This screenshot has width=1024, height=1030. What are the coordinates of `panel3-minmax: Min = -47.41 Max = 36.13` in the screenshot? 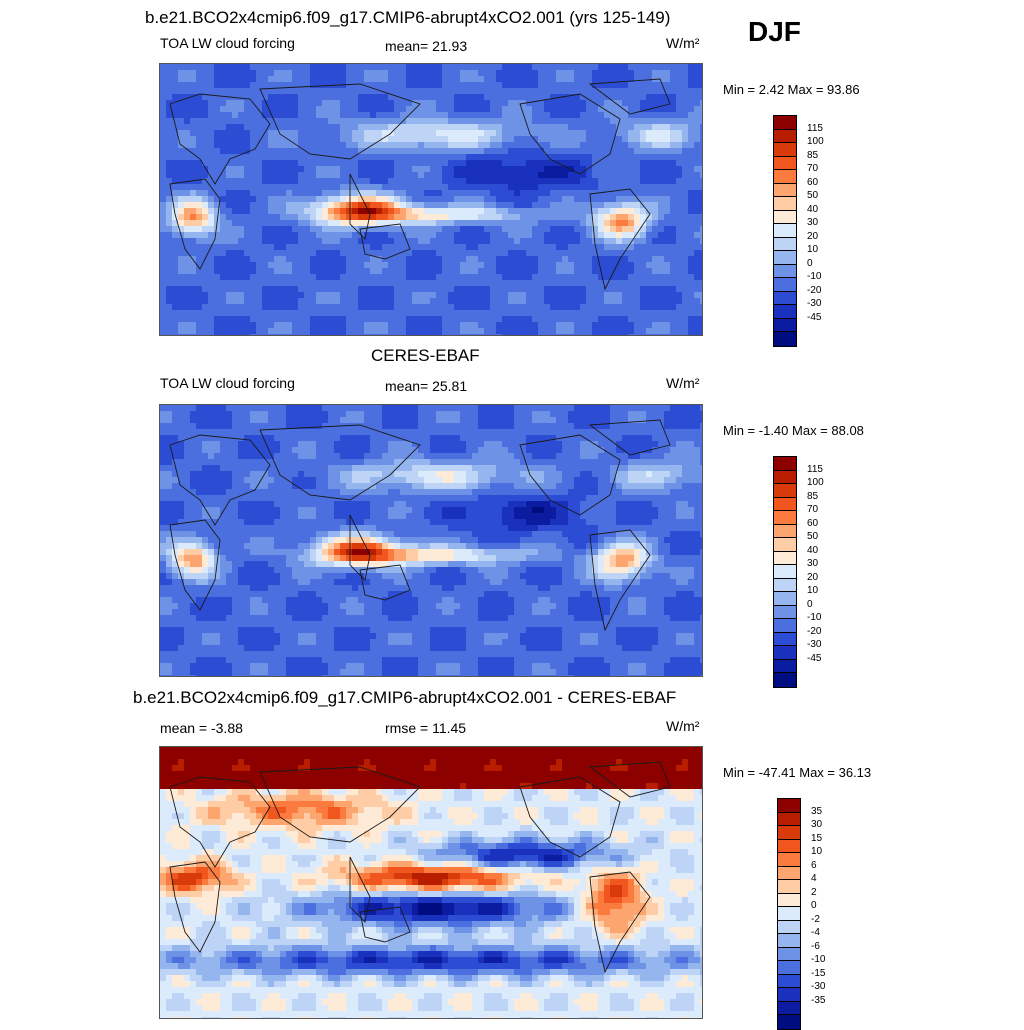 It's located at (797, 772).